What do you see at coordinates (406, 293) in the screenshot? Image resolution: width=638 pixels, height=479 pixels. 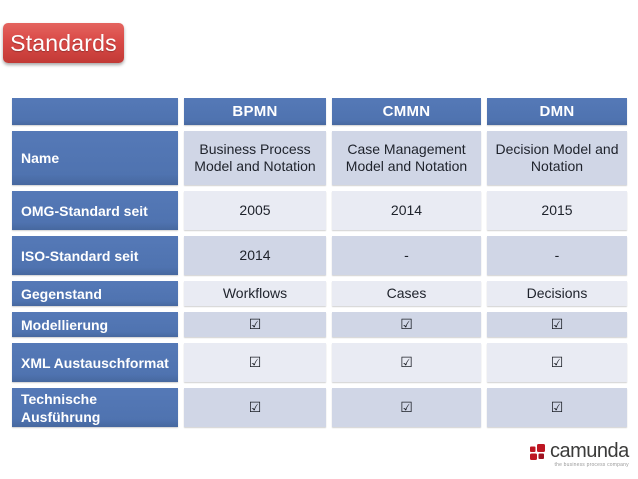 I see `cell-gegenstand-cmmn: Cases` at bounding box center [406, 293].